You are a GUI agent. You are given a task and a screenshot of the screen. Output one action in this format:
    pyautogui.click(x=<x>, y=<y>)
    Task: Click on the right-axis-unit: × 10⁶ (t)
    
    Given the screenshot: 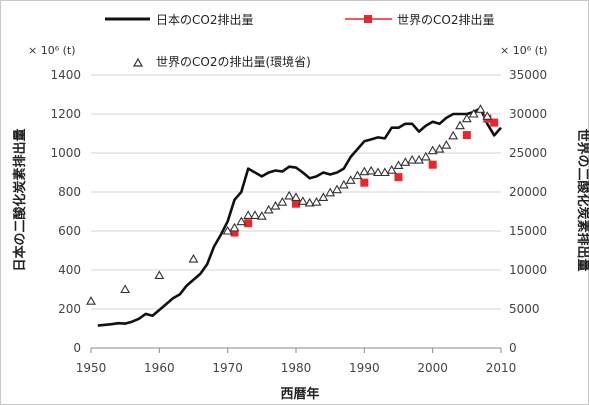 What is the action you would take?
    pyautogui.click(x=524, y=50)
    